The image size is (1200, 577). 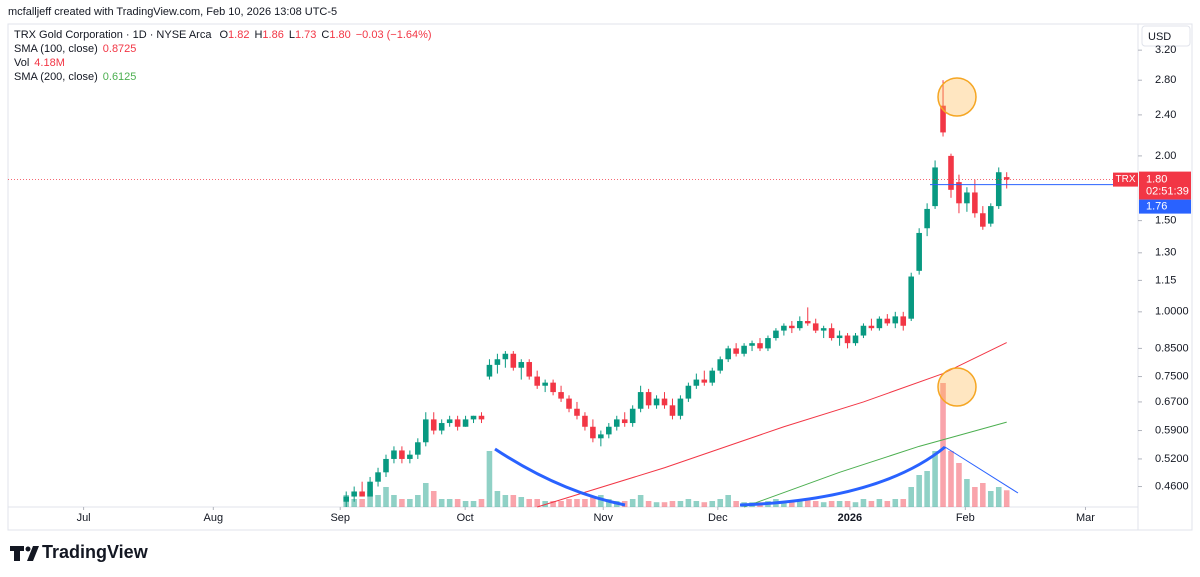 I want to click on brand-icon-dot, so click(x=28, y=549).